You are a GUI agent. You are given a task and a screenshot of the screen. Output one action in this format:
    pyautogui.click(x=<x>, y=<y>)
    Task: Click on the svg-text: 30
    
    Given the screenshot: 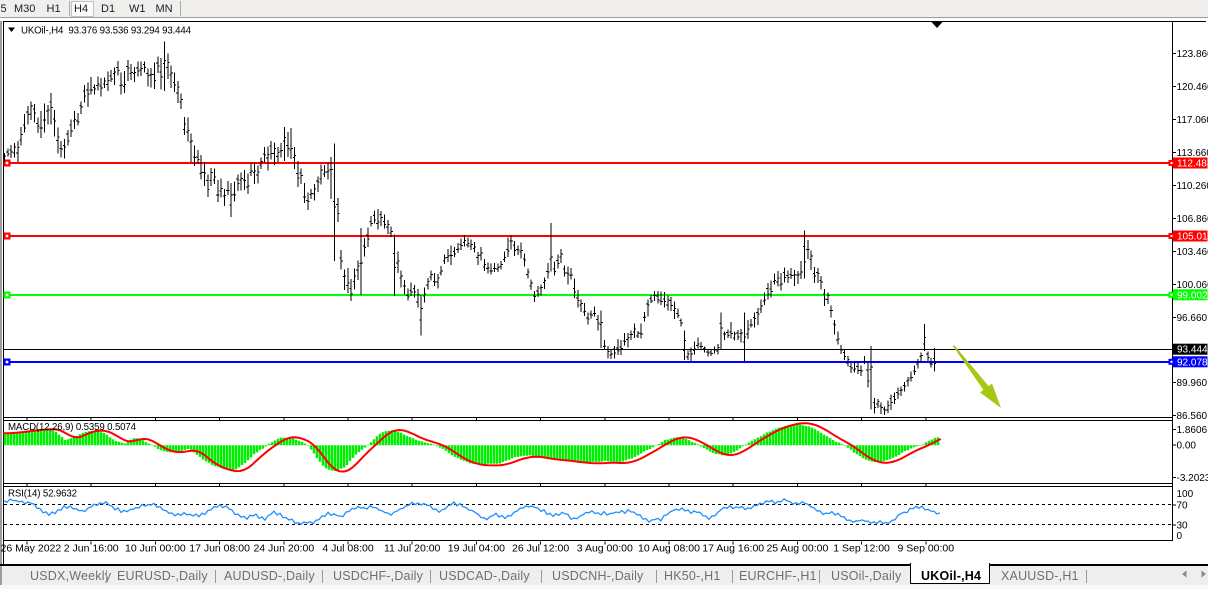 What is the action you would take?
    pyautogui.click(x=1183, y=525)
    